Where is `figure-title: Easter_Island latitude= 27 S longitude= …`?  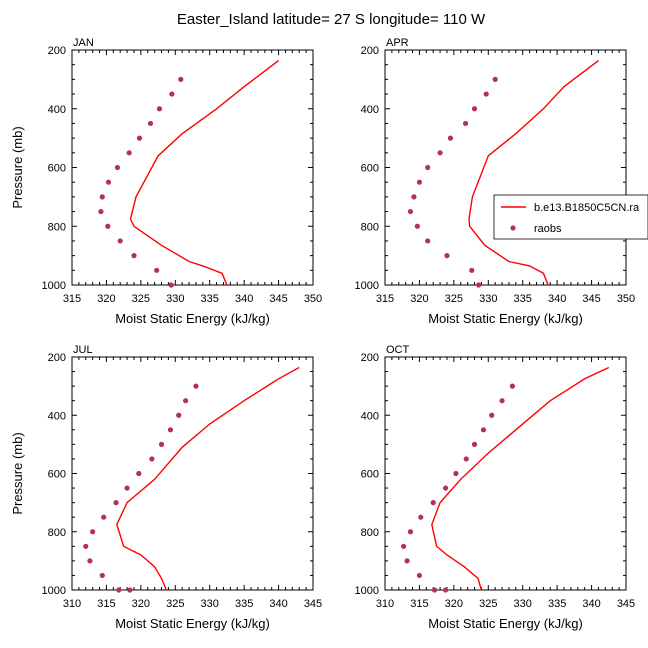
figure-title: Easter_Island latitude= 27 S longitude= … is located at coordinates (331, 19).